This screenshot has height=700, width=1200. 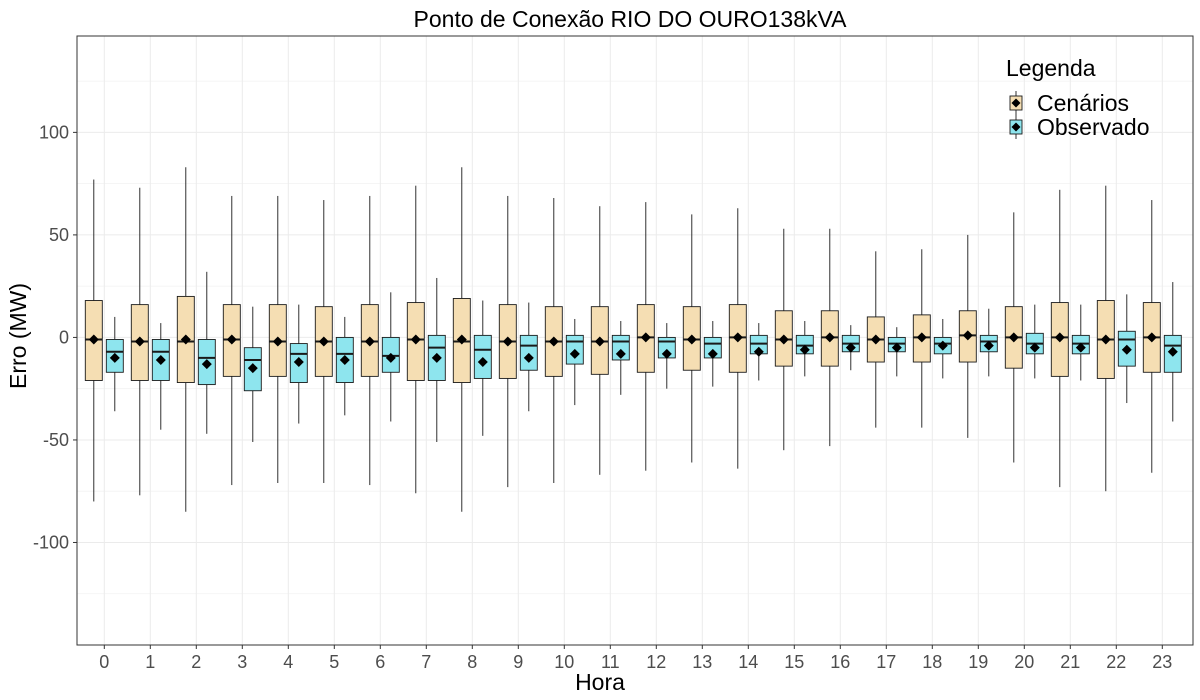 I want to click on y-tick-label: 100, so click(x=54, y=132).